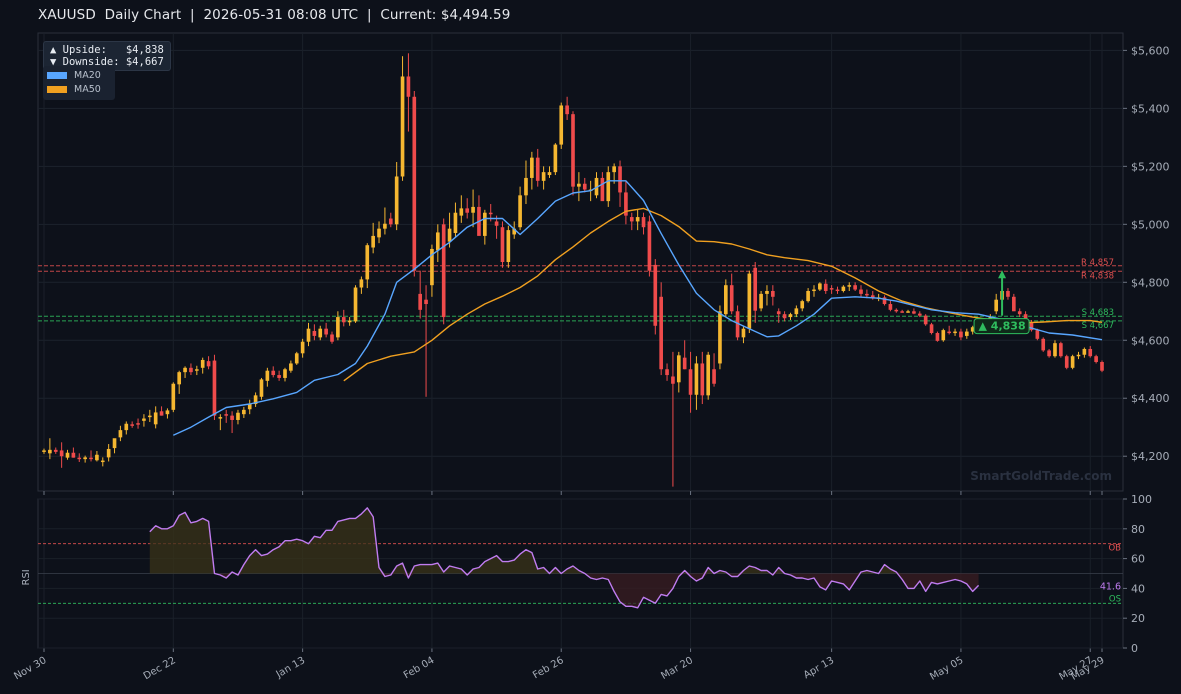  Describe the element at coordinates (26, 577) in the screenshot. I see `rsi-axis-label: RSI` at that location.